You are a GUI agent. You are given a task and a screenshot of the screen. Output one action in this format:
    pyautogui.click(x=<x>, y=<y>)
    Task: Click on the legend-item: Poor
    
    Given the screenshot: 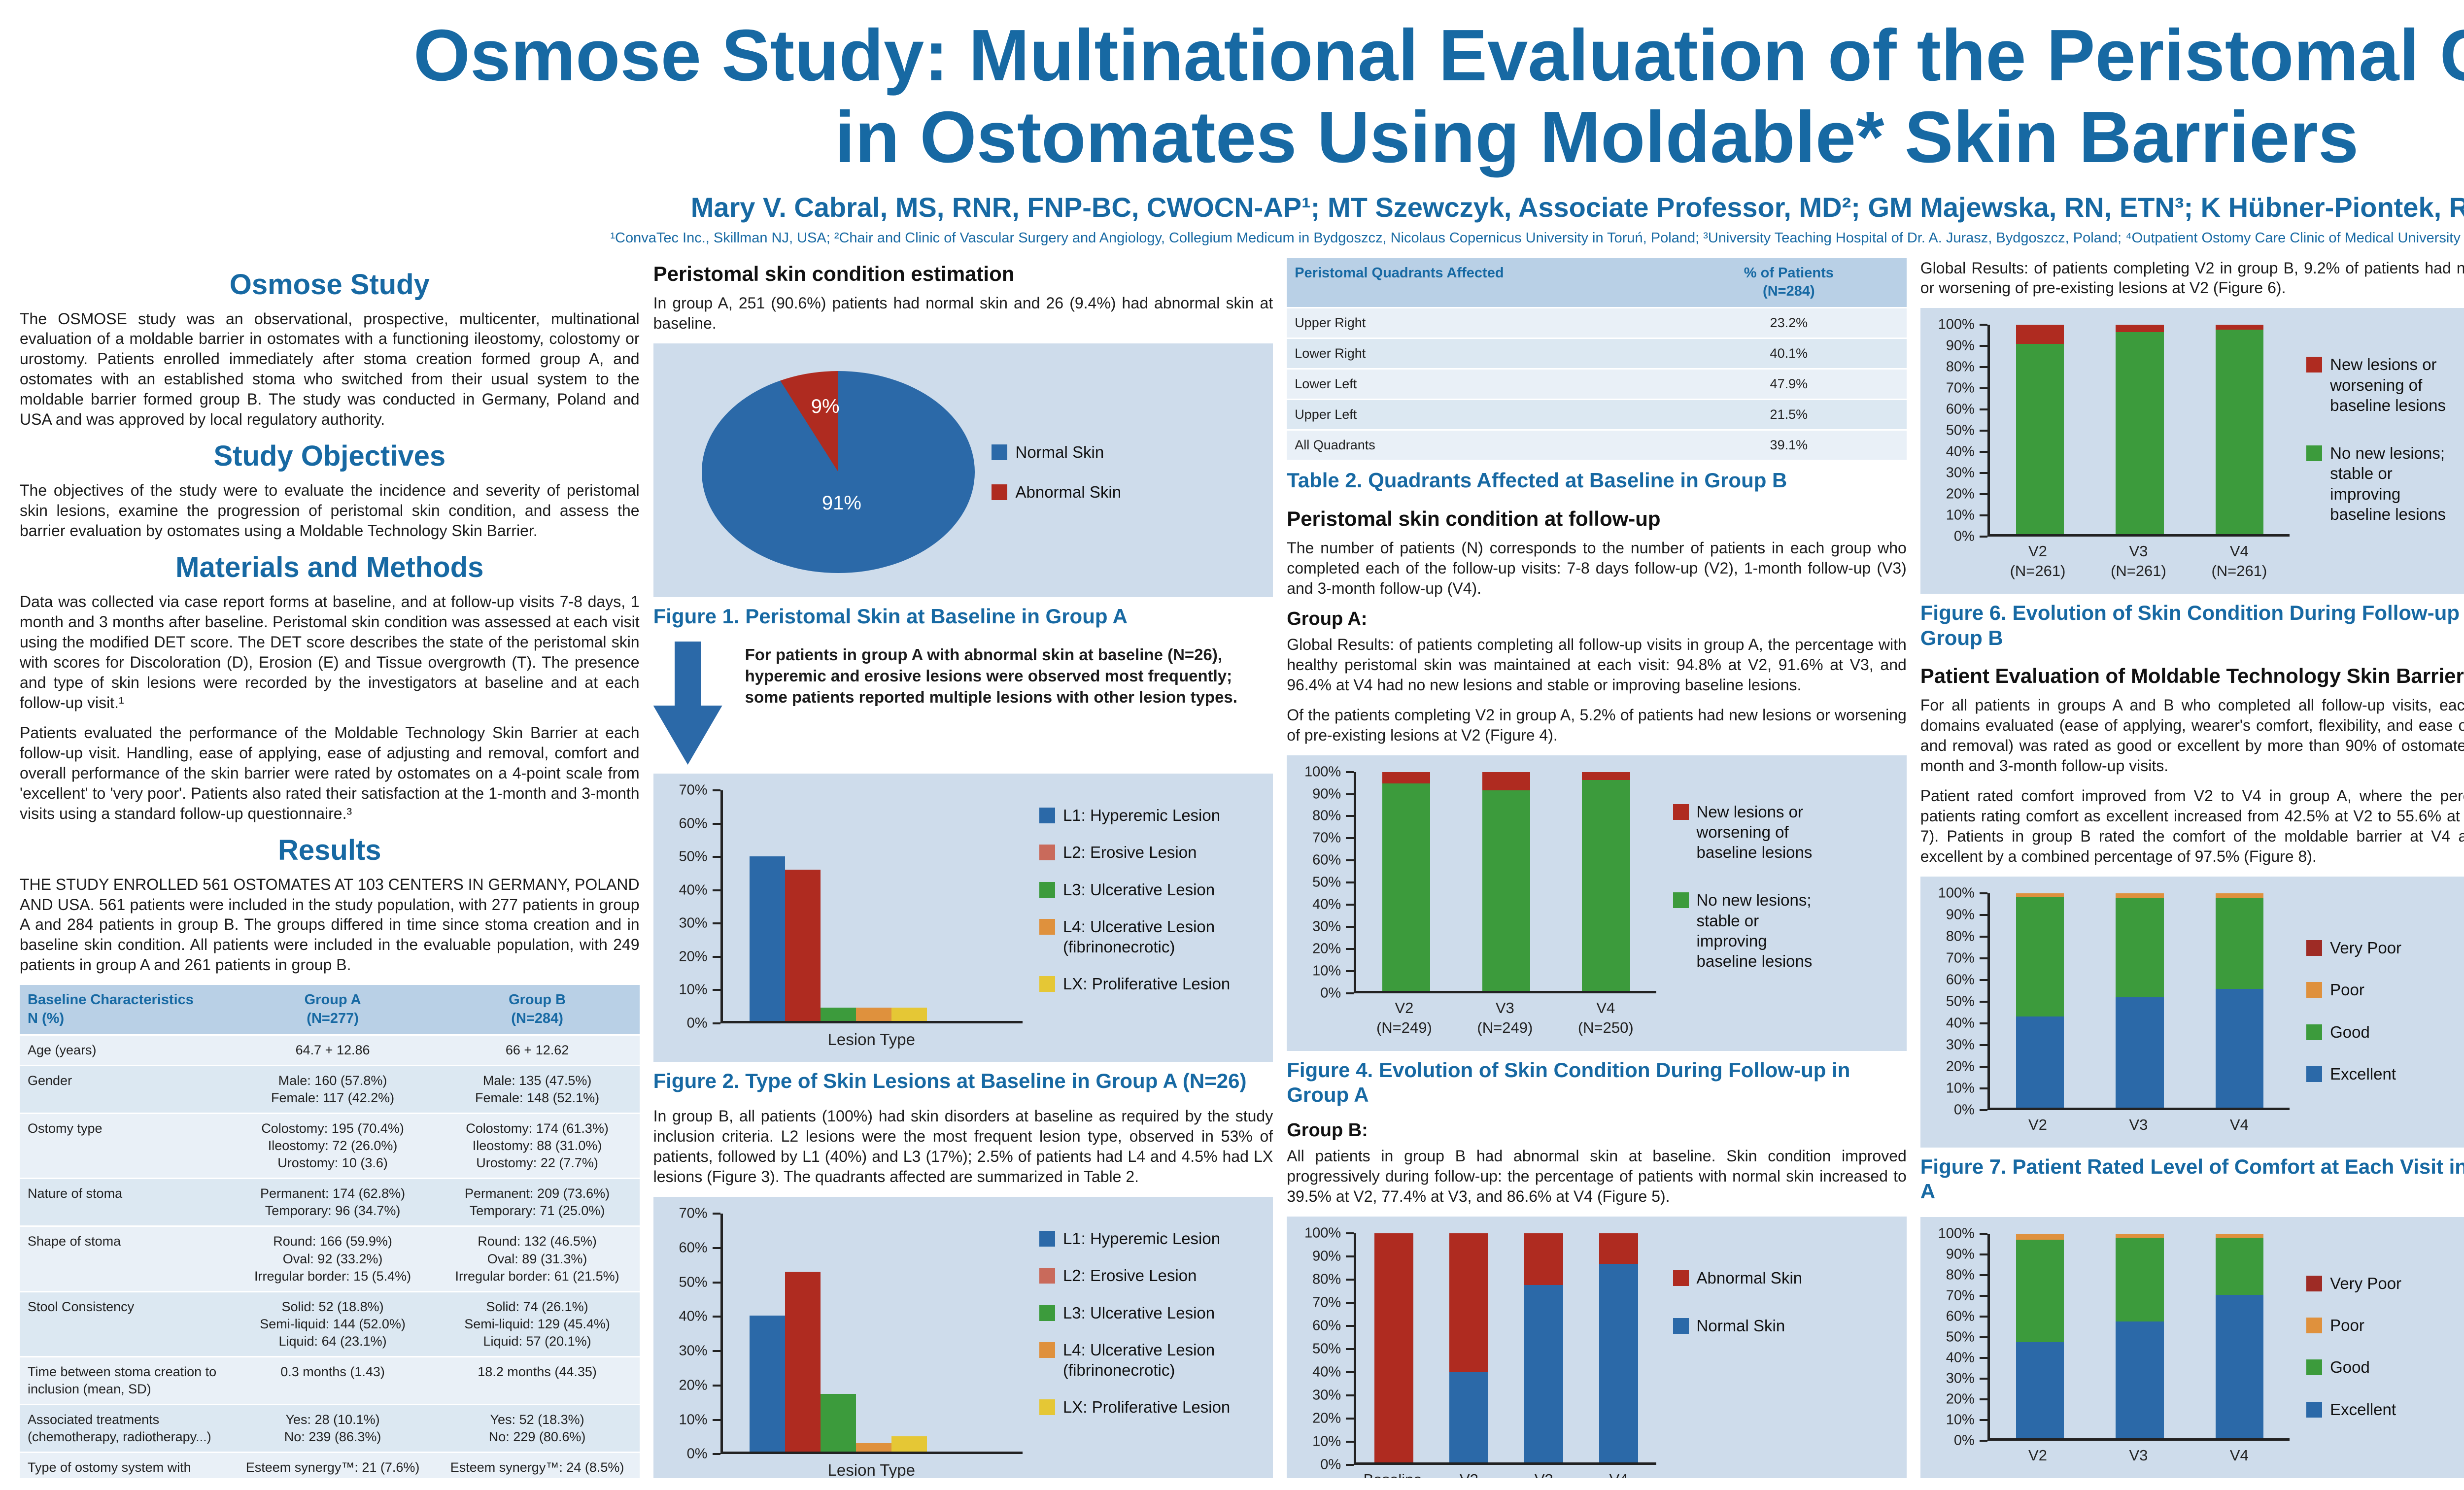 What is the action you would take?
    pyautogui.click(x=2385, y=990)
    